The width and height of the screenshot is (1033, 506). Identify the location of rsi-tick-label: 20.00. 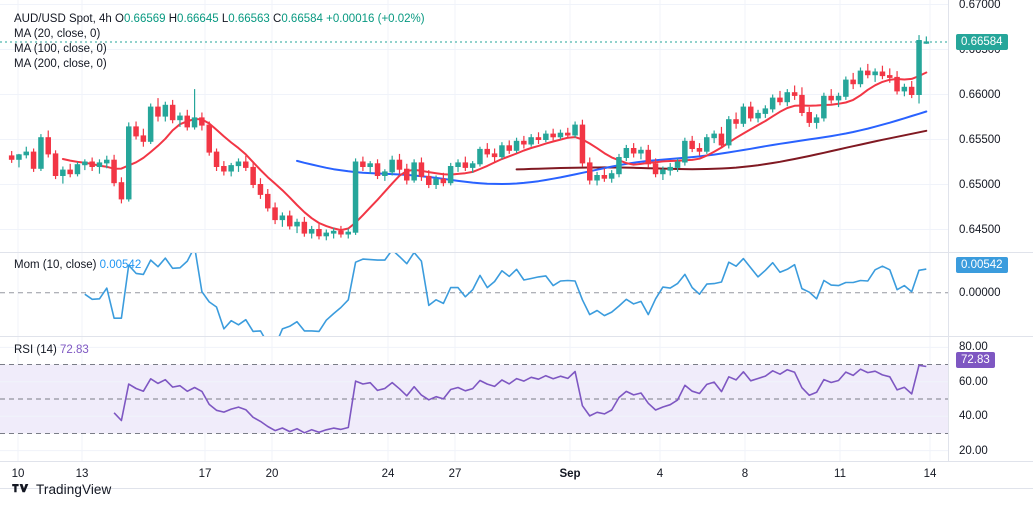
(973, 450).